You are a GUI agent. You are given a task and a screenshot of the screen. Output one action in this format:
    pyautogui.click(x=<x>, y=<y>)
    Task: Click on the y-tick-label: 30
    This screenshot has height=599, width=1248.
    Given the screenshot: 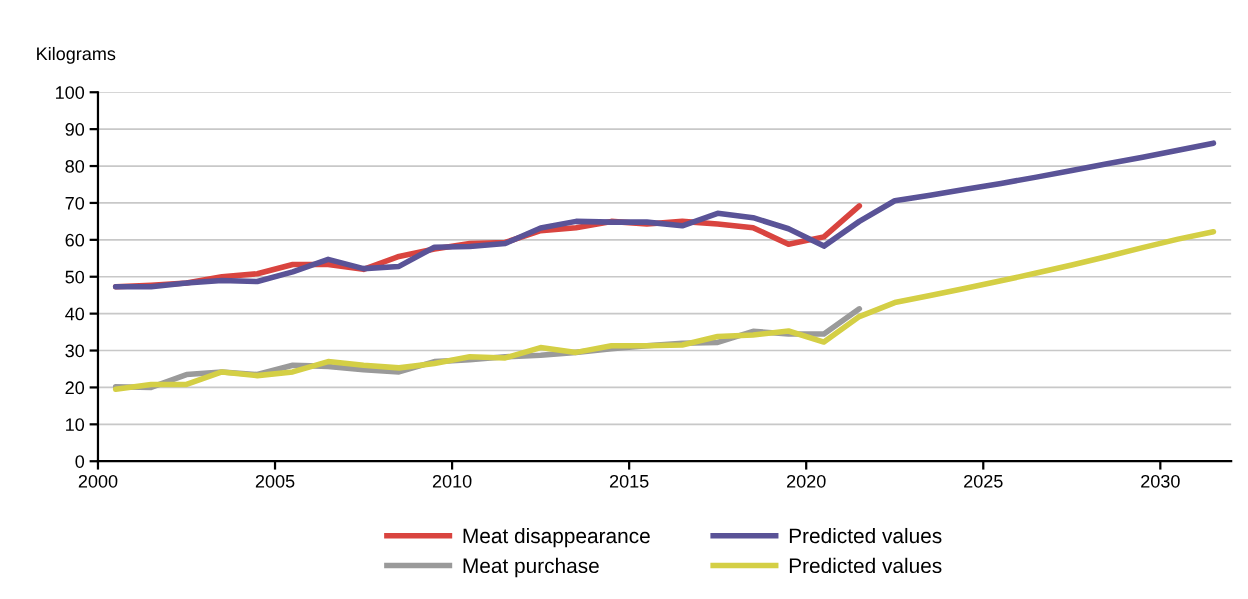 What is the action you would take?
    pyautogui.click(x=75, y=351)
    